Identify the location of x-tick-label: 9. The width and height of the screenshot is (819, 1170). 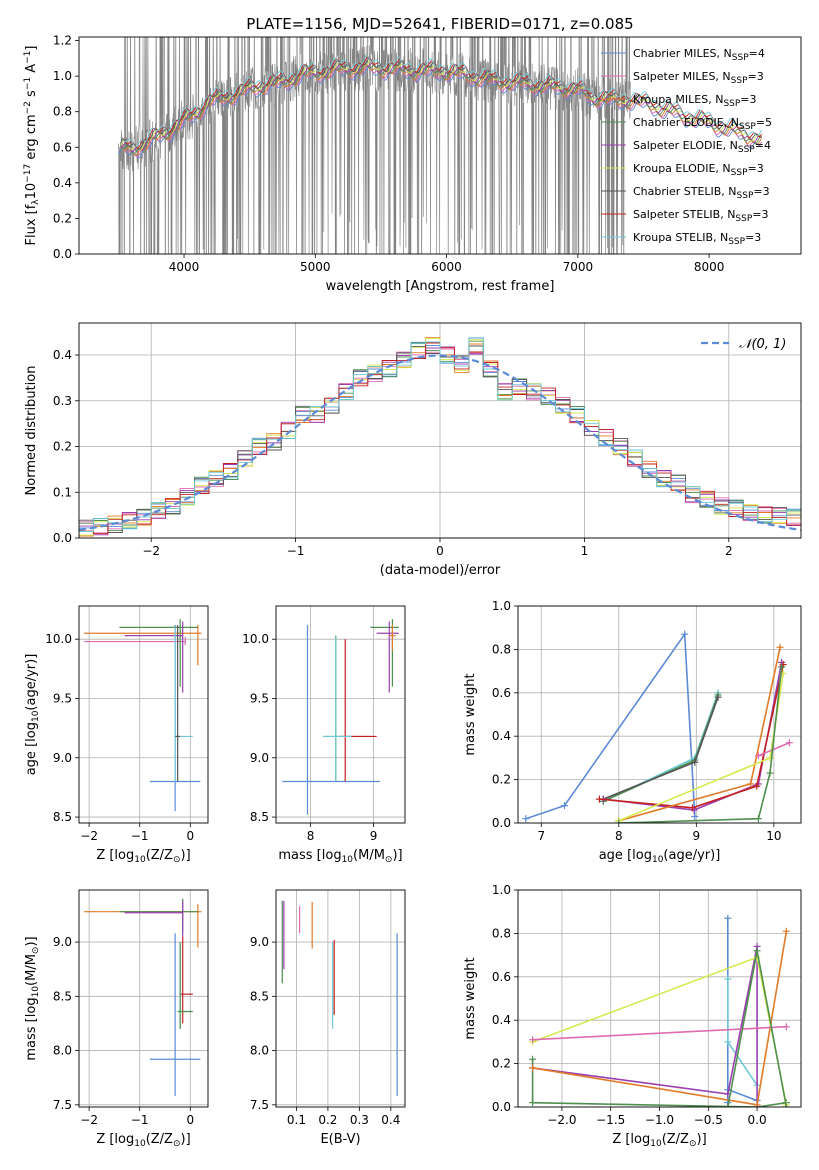
(374, 836).